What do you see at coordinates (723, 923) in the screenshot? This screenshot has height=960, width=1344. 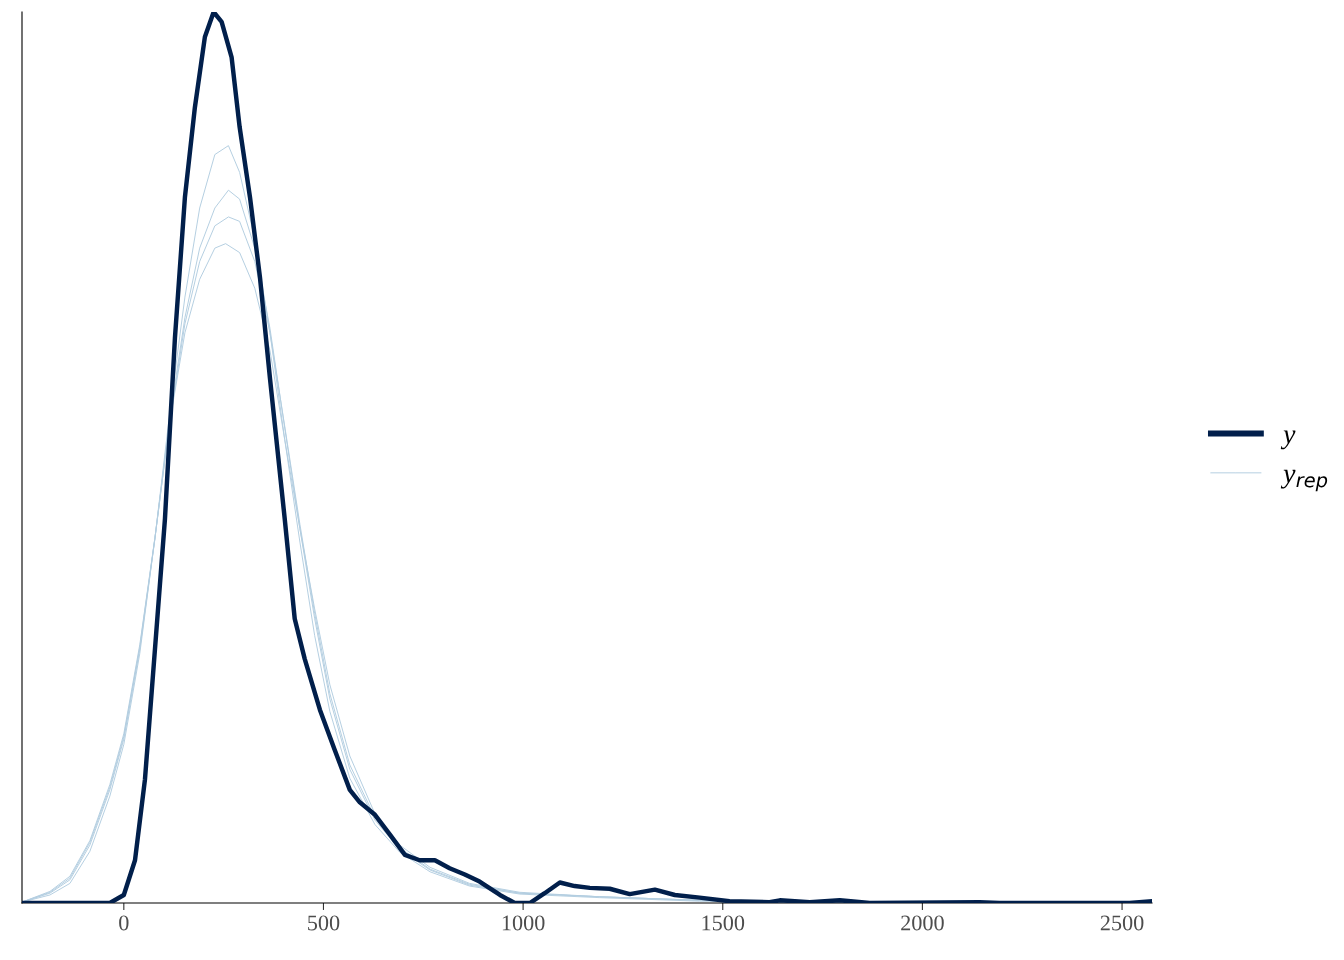 I see `x-tick-label: 1500` at bounding box center [723, 923].